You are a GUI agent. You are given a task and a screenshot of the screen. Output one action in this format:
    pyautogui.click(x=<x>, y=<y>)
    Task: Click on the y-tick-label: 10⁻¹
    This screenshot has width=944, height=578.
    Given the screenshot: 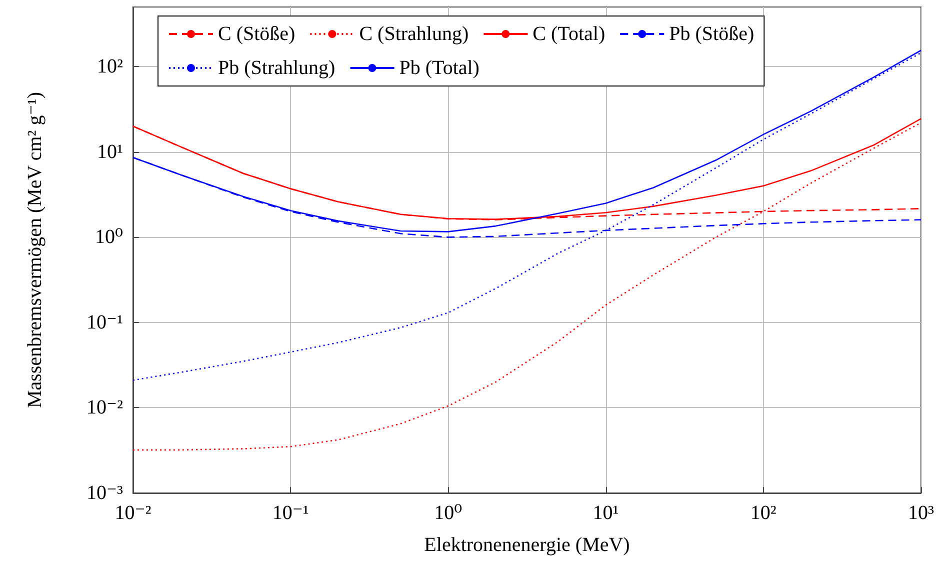 What is the action you would take?
    pyautogui.click(x=104, y=322)
    